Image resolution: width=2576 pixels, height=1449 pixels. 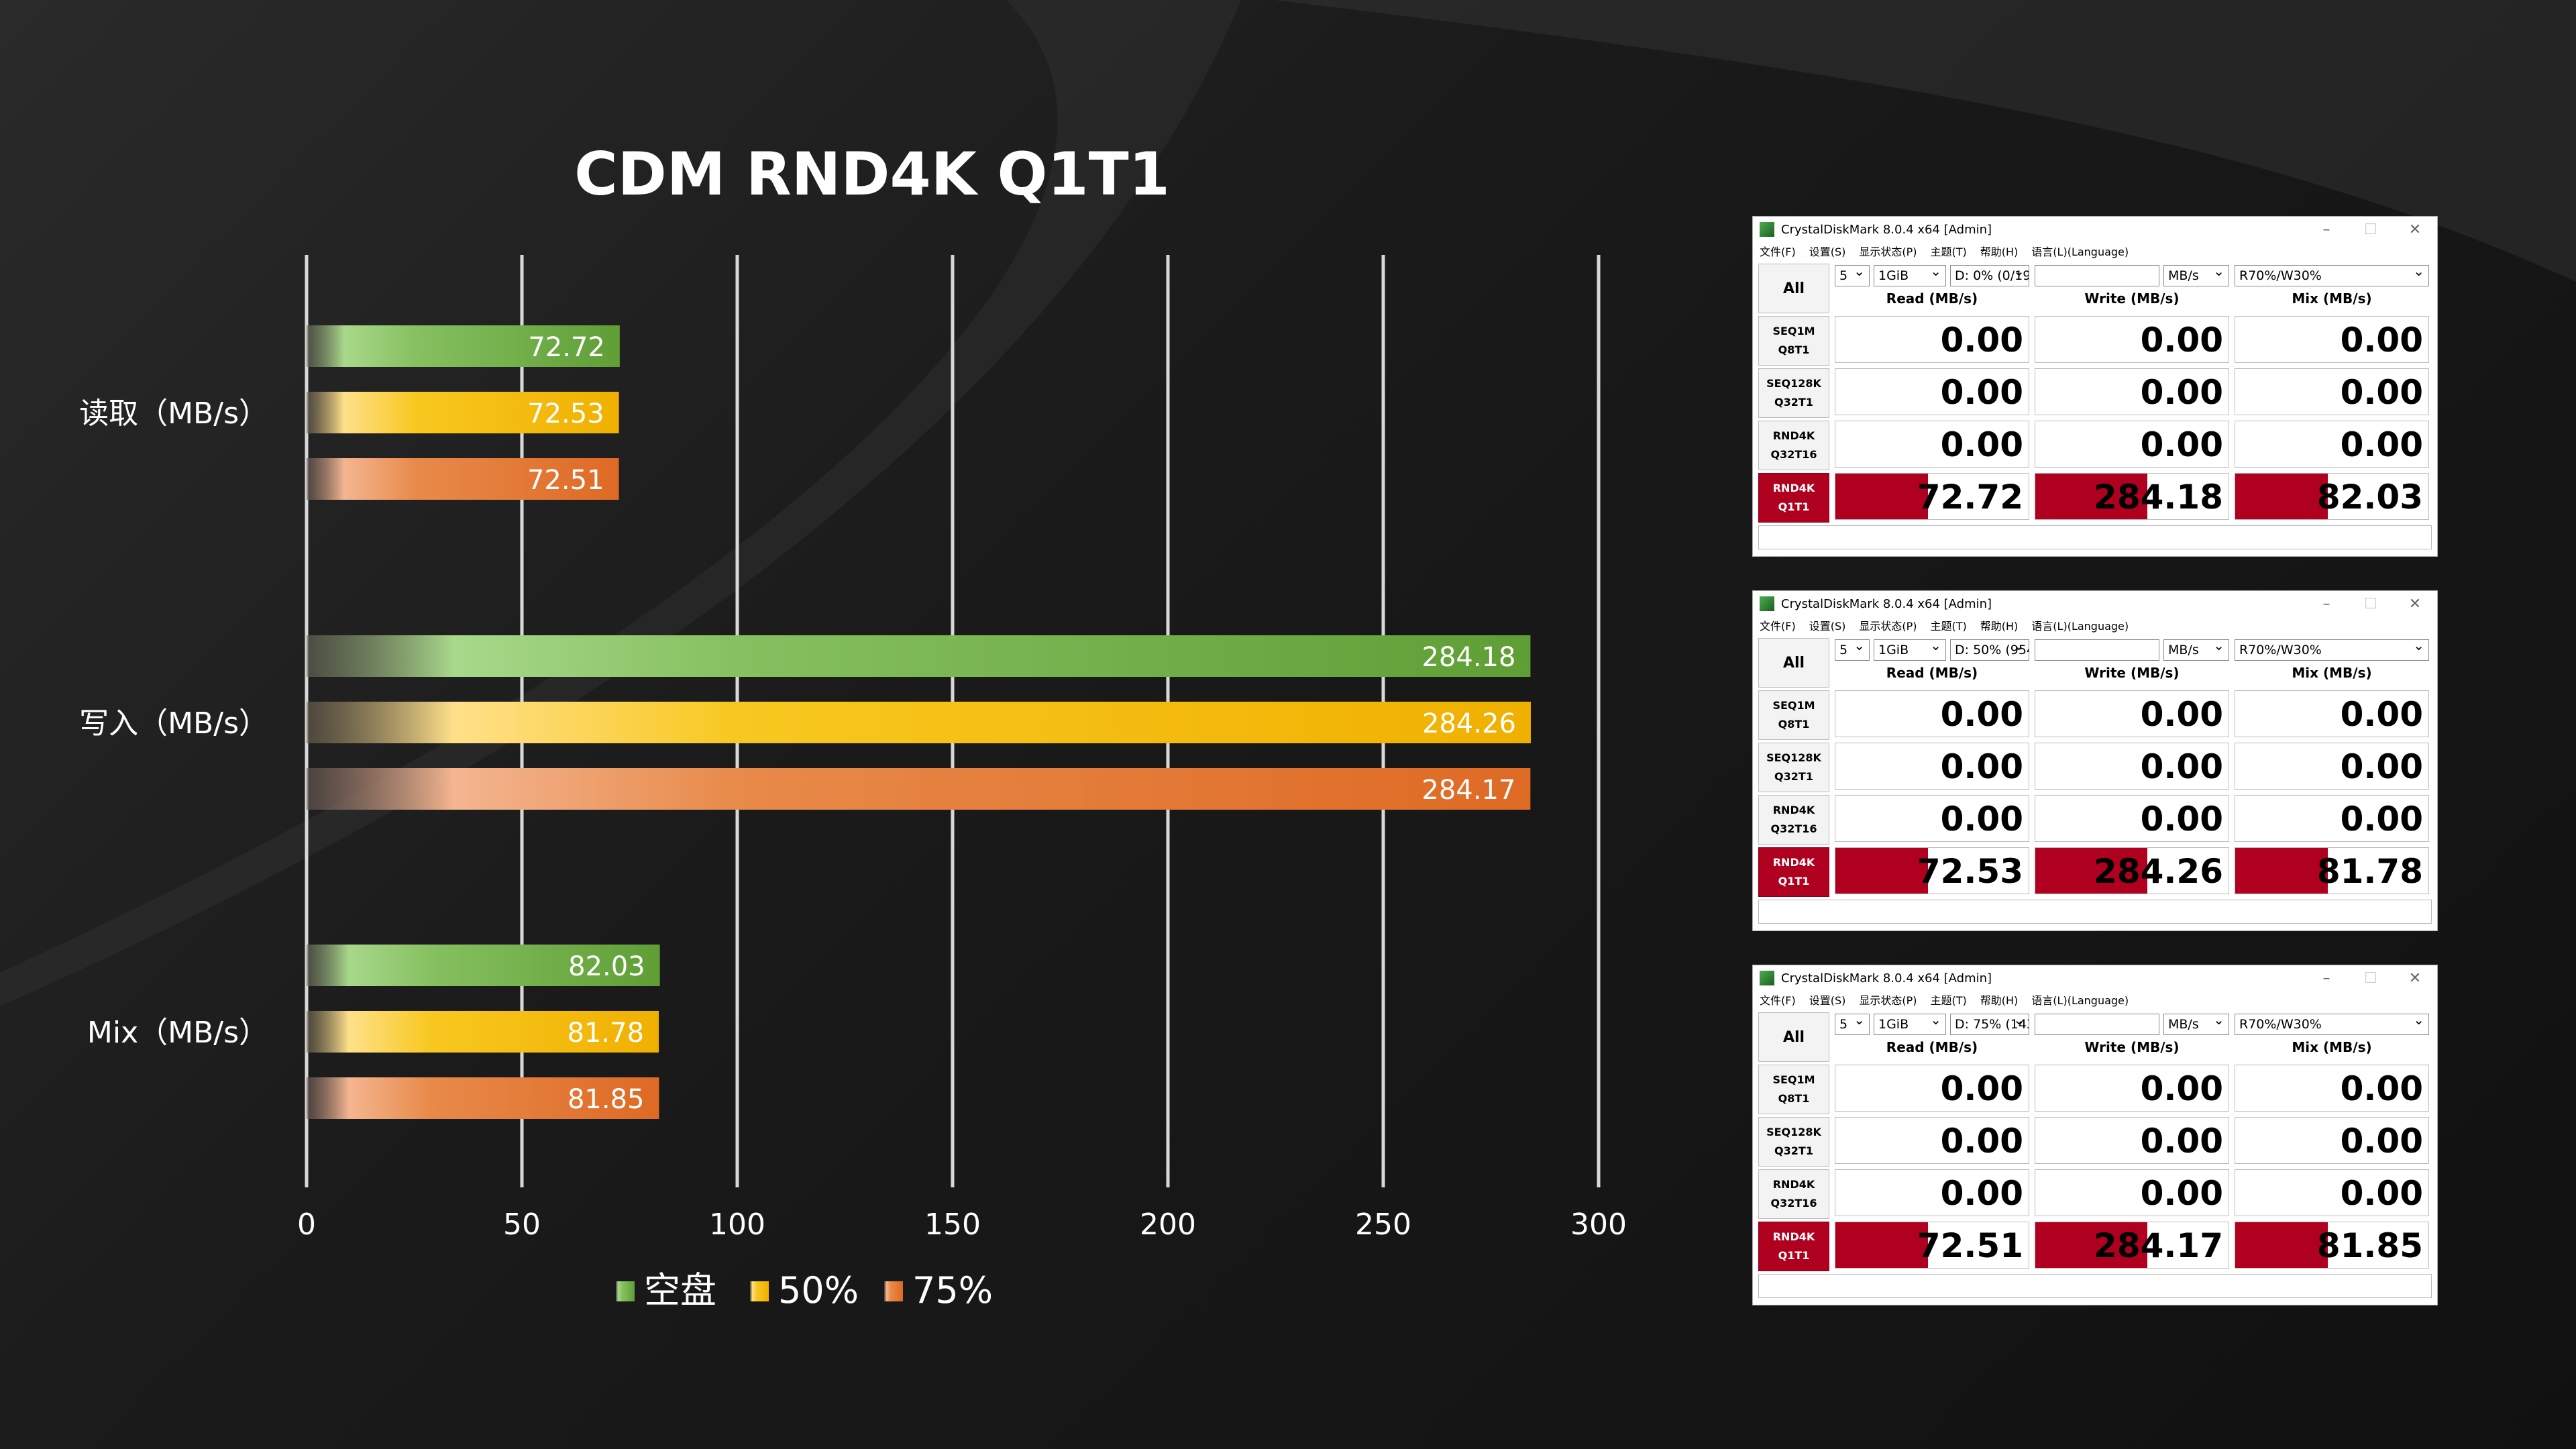 I want to click on result-value: 82.03, so click(x=2332, y=496).